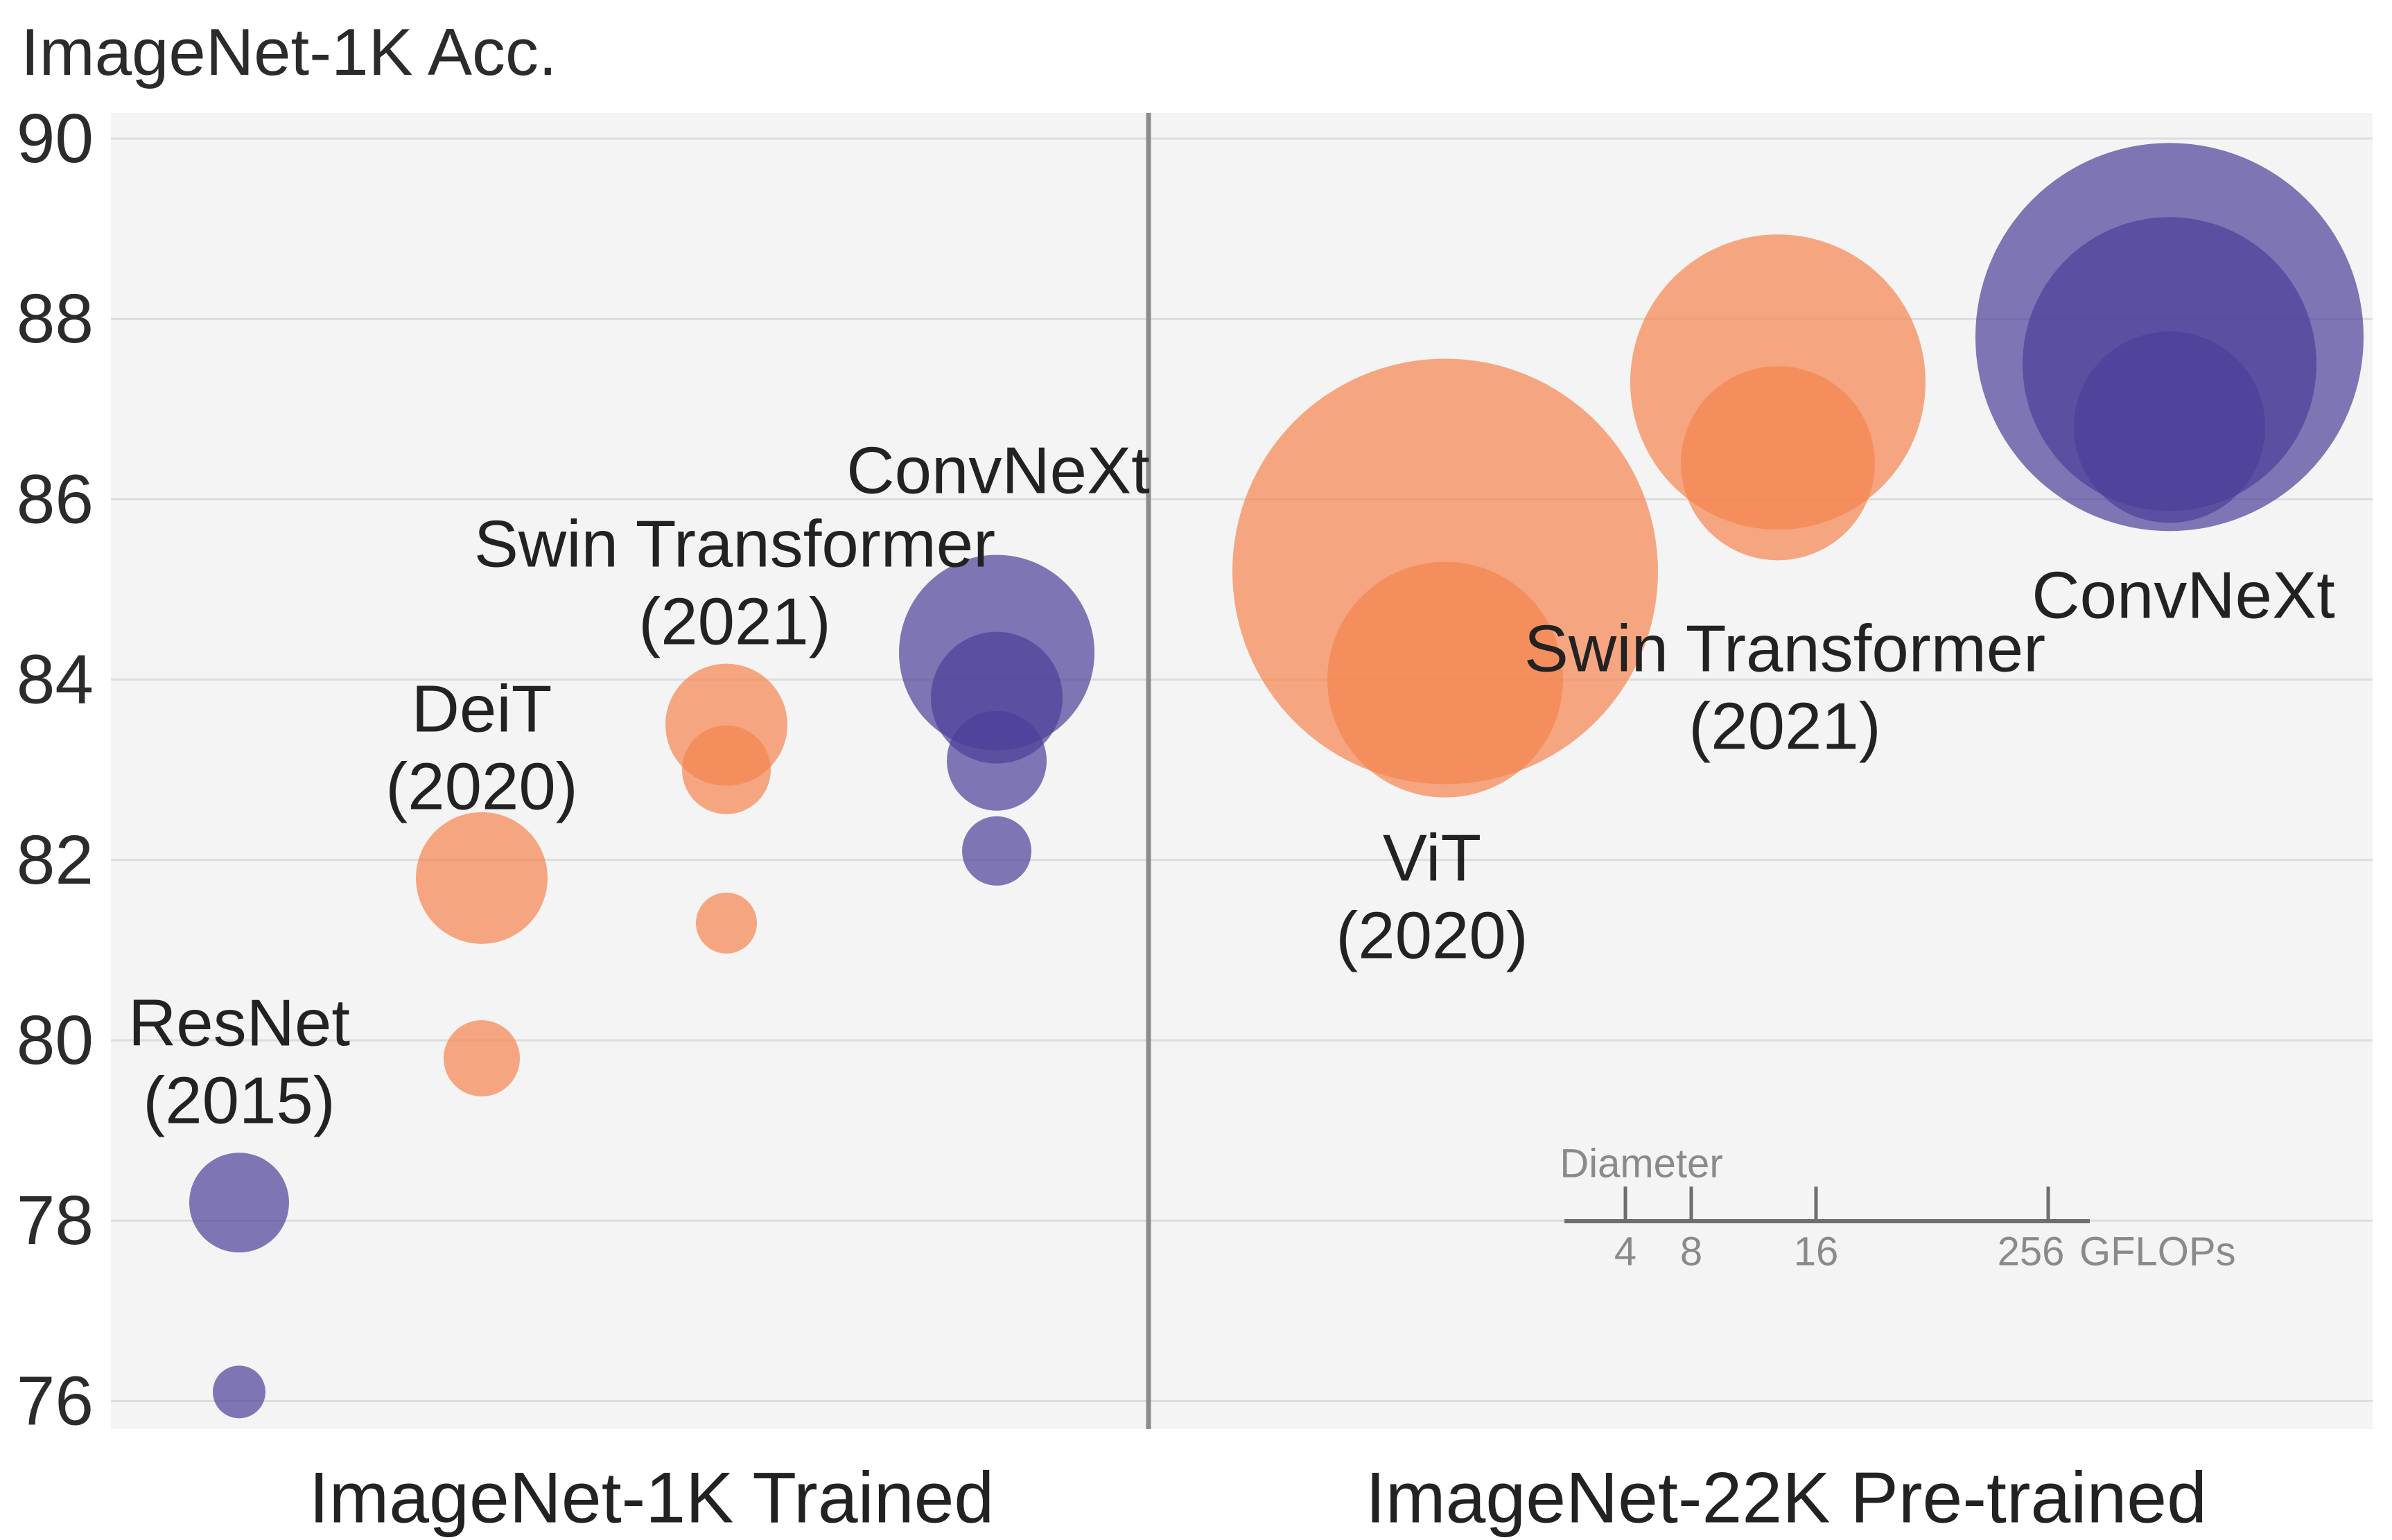  What do you see at coordinates (239, 1023) in the screenshot?
I see `label-resnet-panel1-line1: ResNet` at bounding box center [239, 1023].